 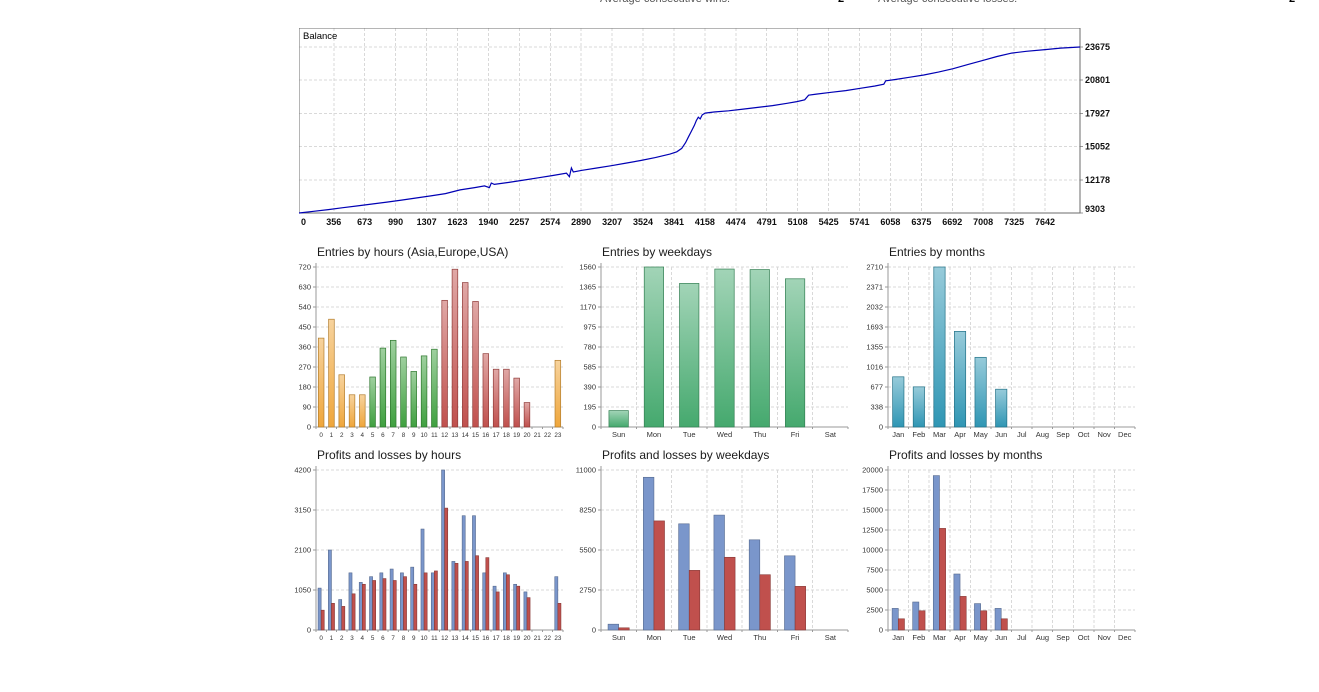 I want to click on svg-text: 1355, so click(x=874, y=347).